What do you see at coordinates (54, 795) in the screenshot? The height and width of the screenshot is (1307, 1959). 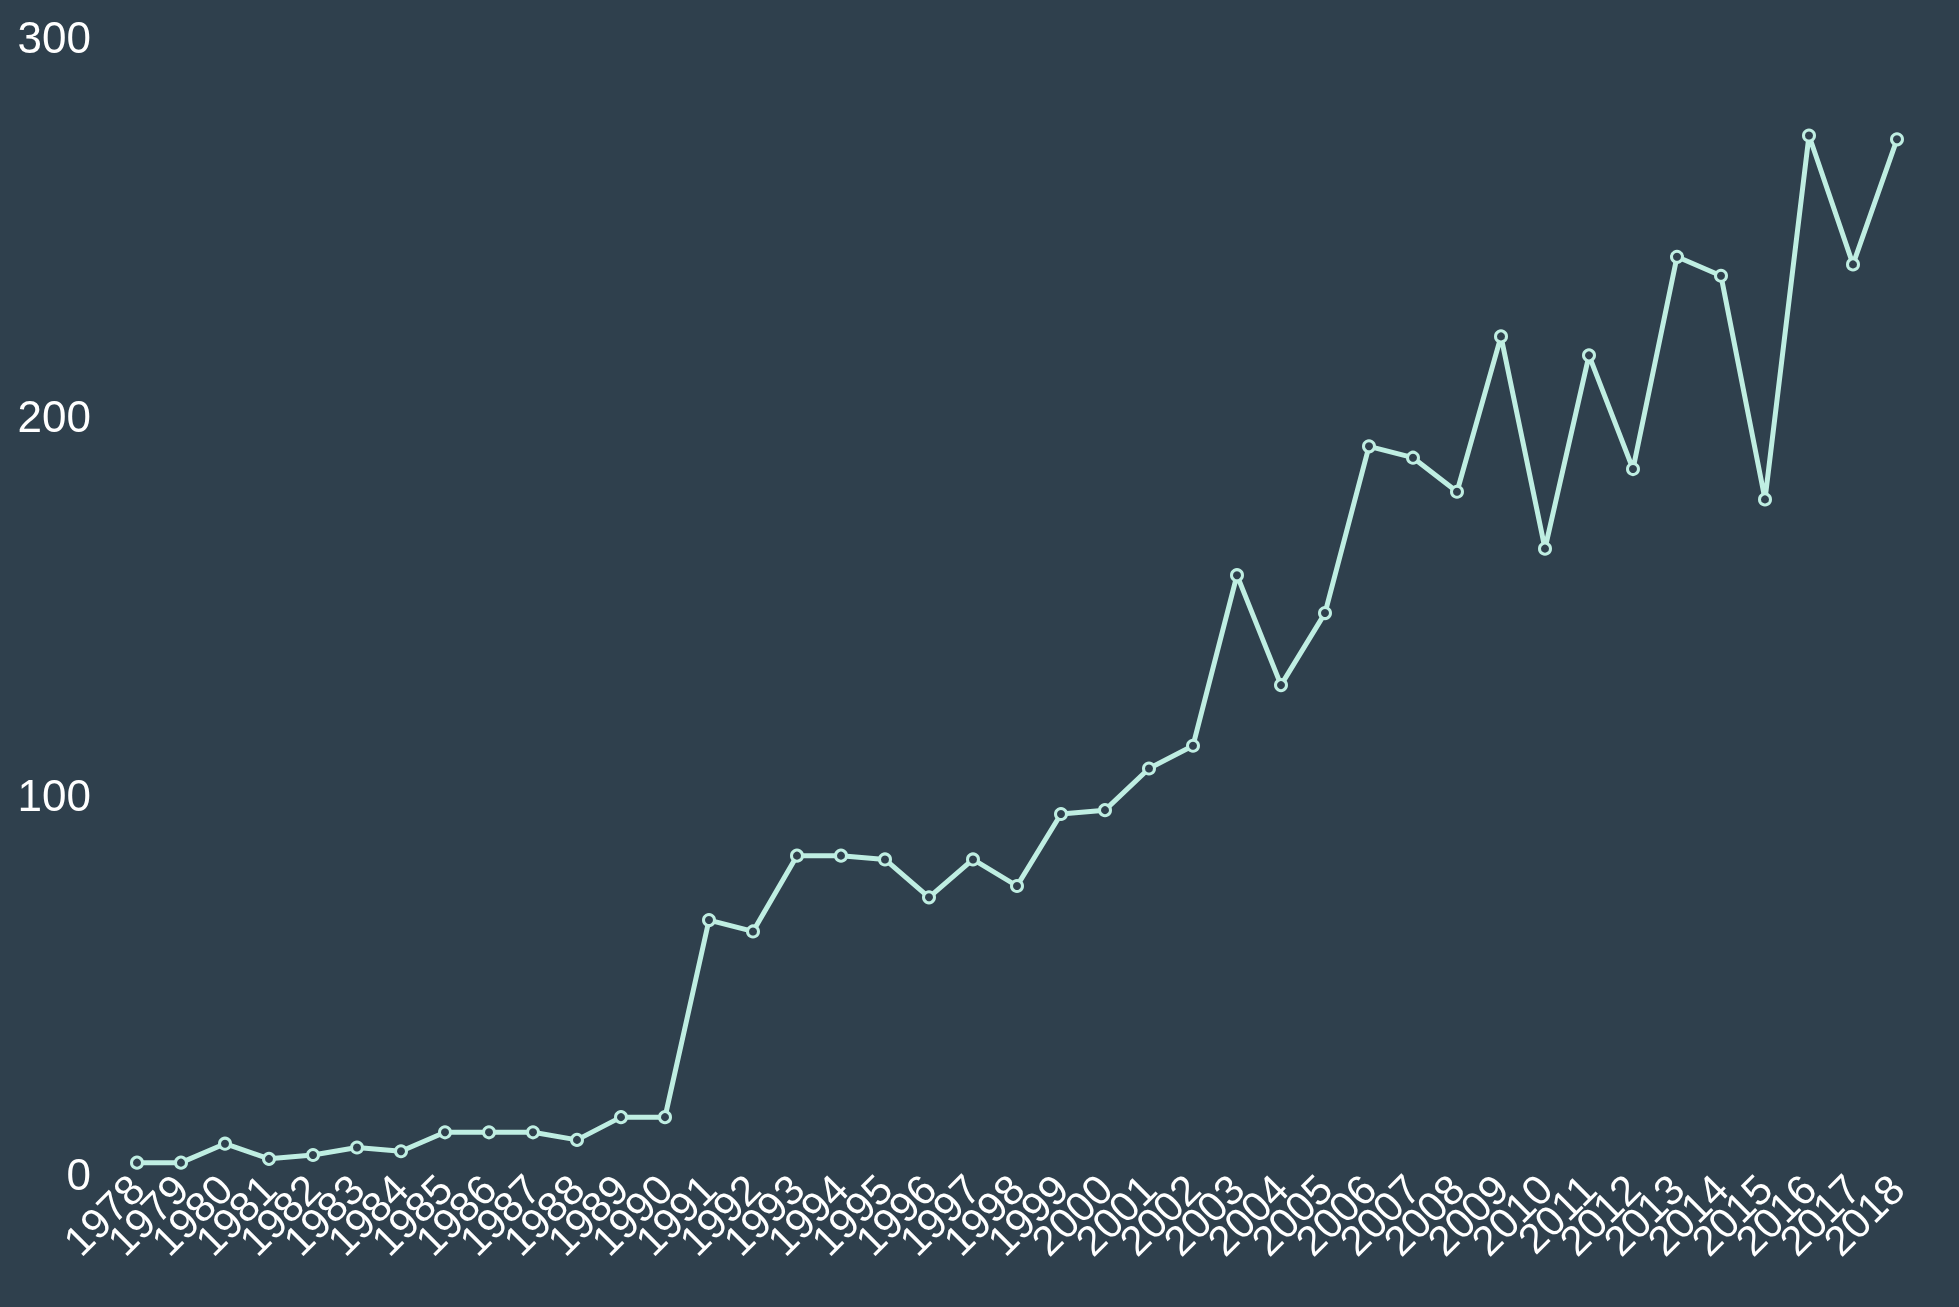 I see `y-tick-label: 100` at bounding box center [54, 795].